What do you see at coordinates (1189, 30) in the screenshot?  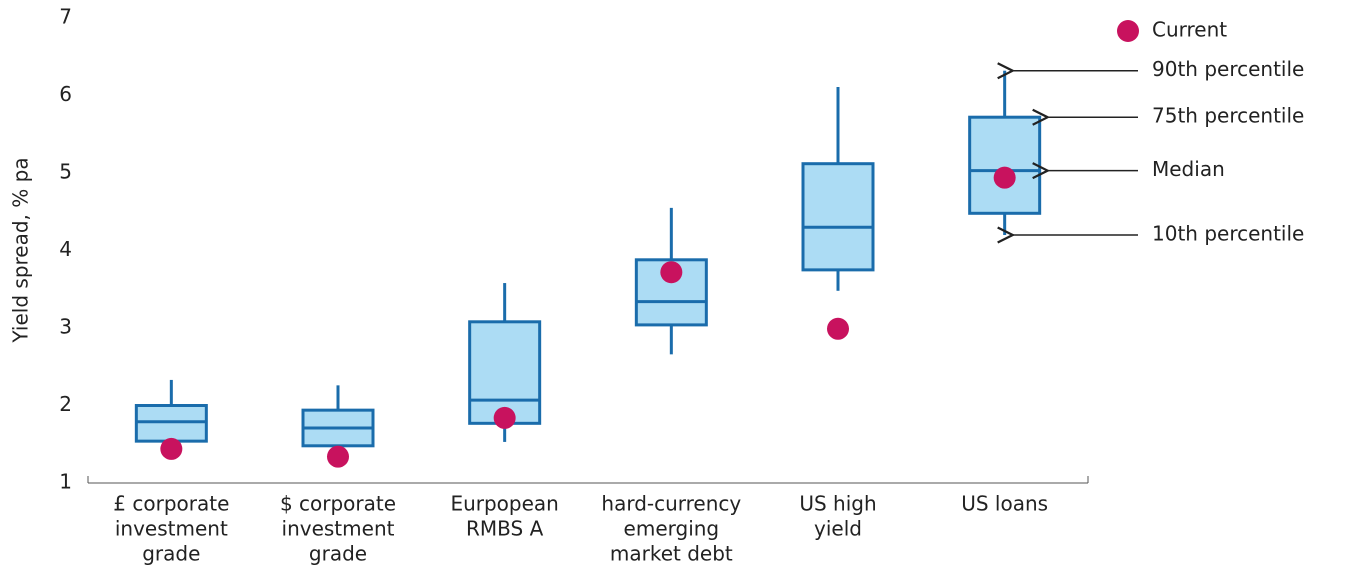 I see `legend-label: Current` at bounding box center [1189, 30].